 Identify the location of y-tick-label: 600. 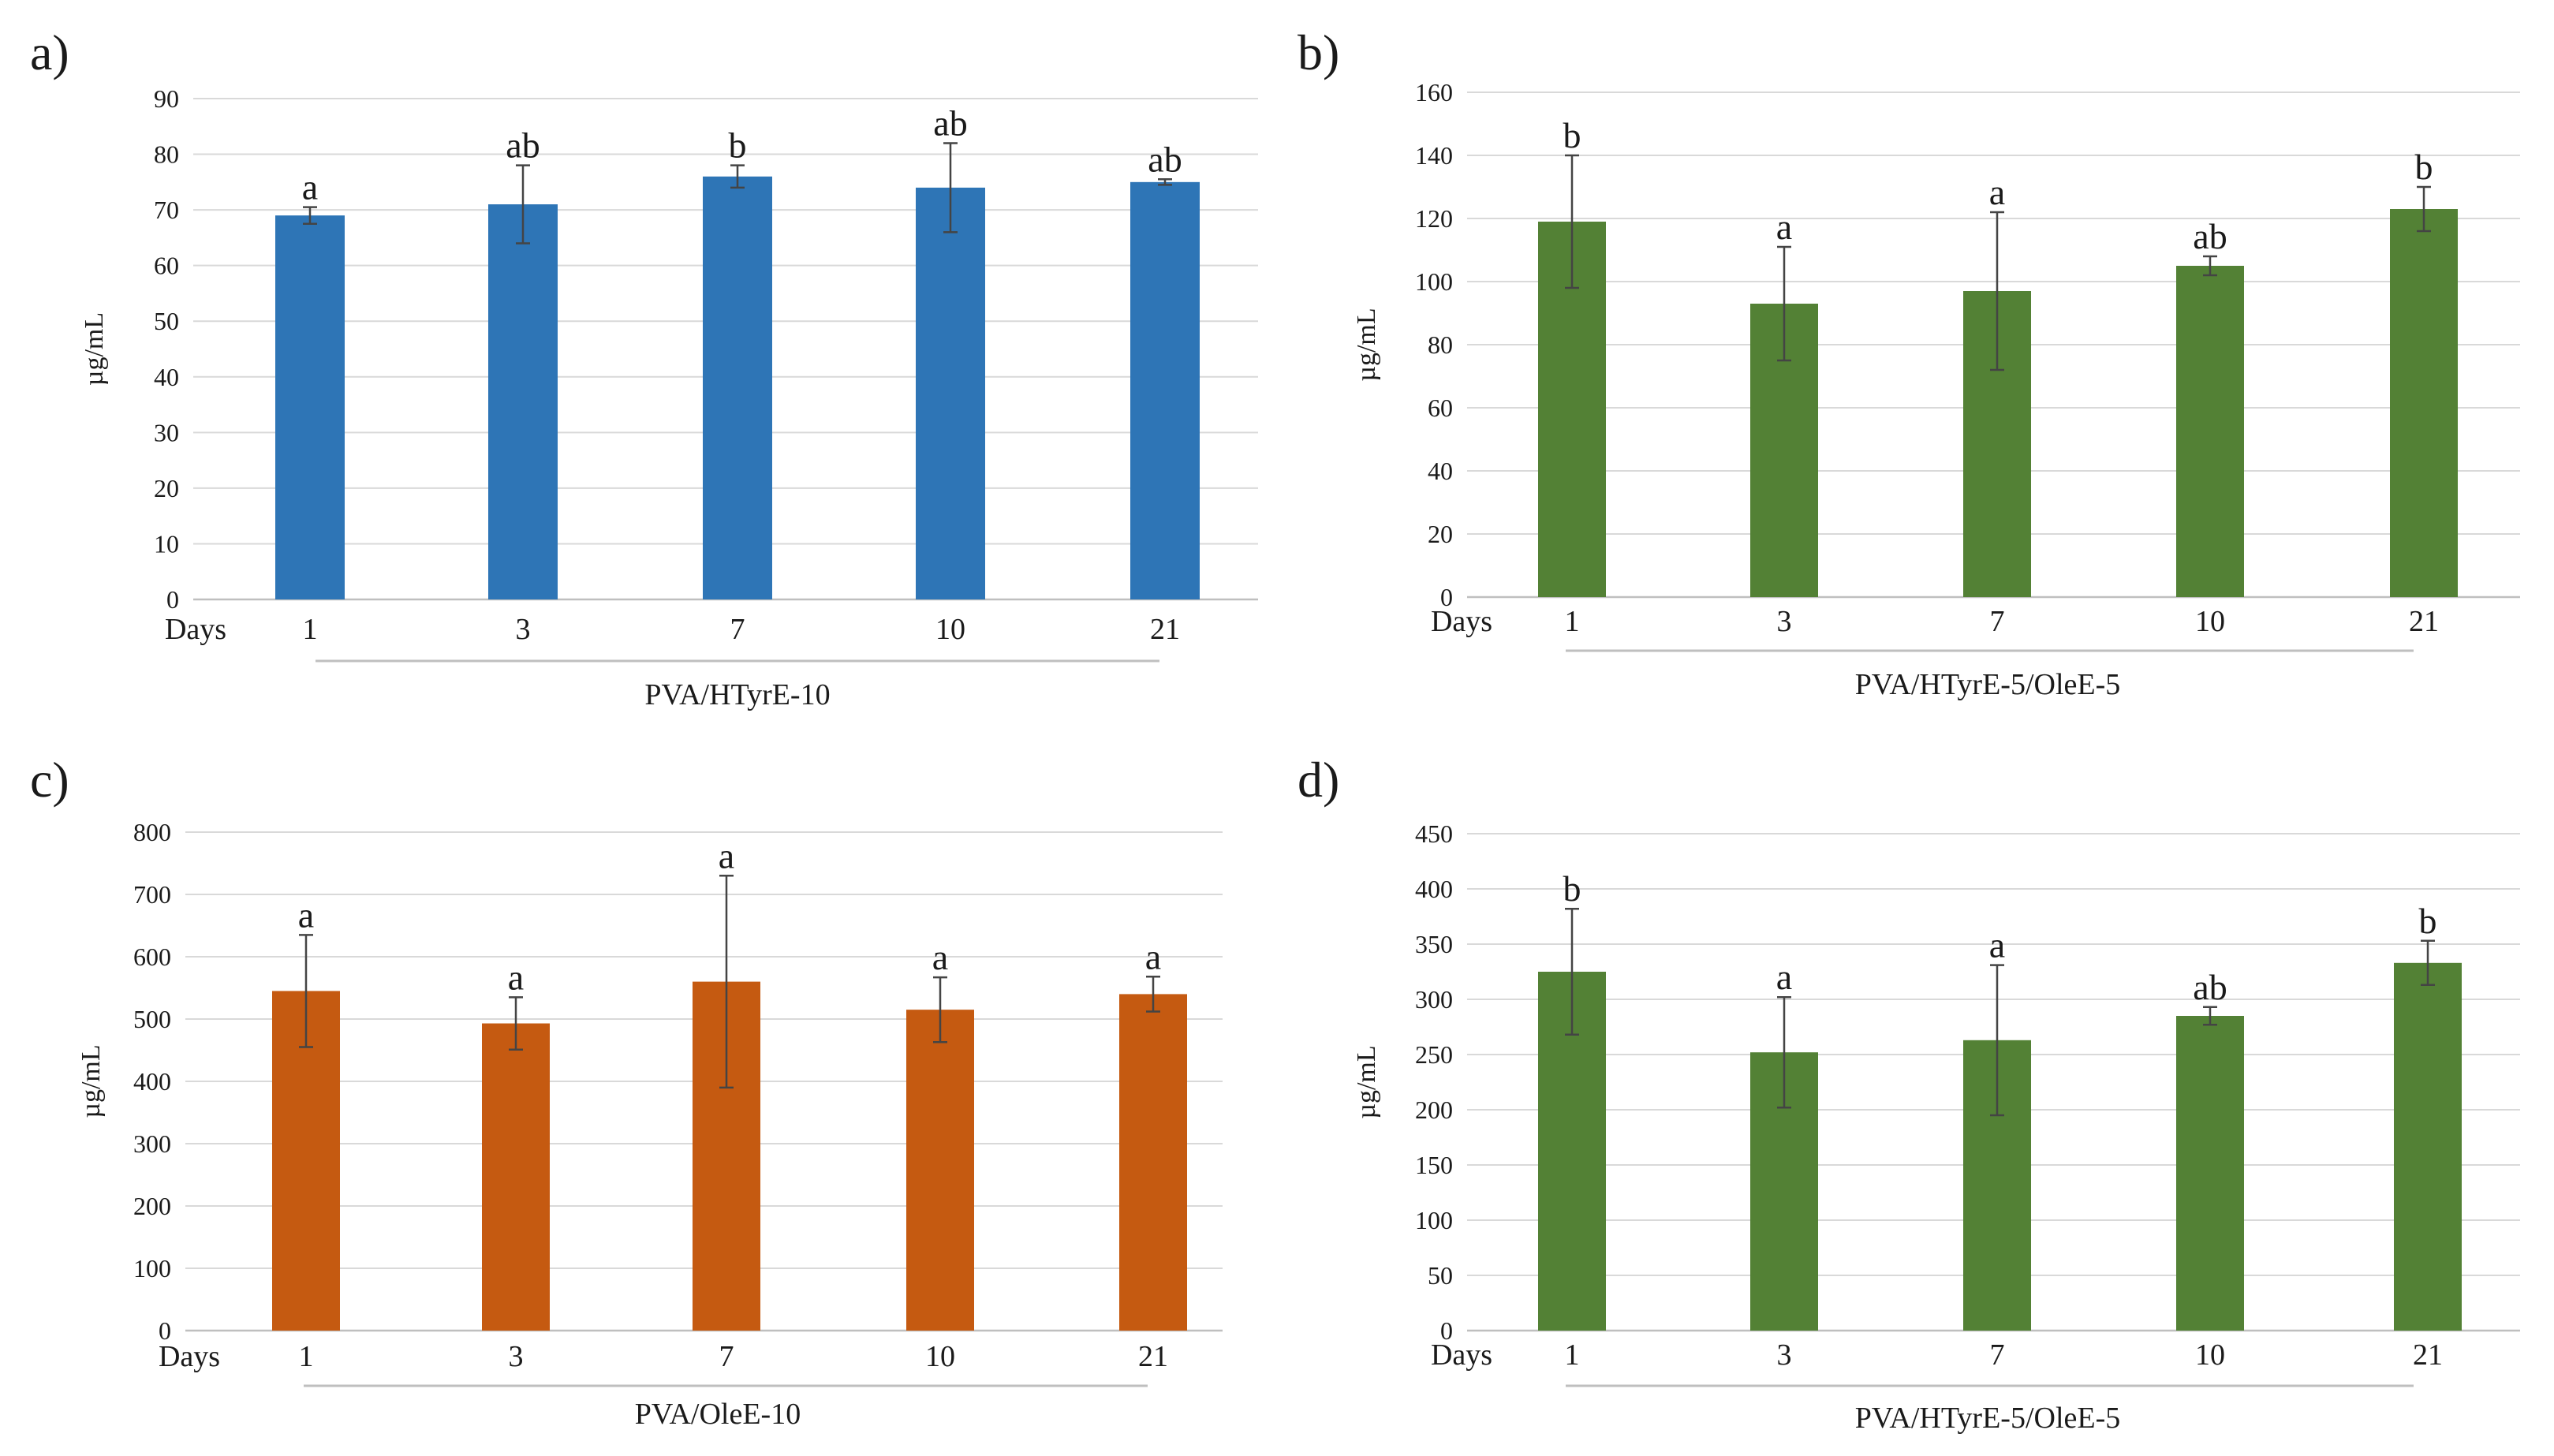
(152, 957).